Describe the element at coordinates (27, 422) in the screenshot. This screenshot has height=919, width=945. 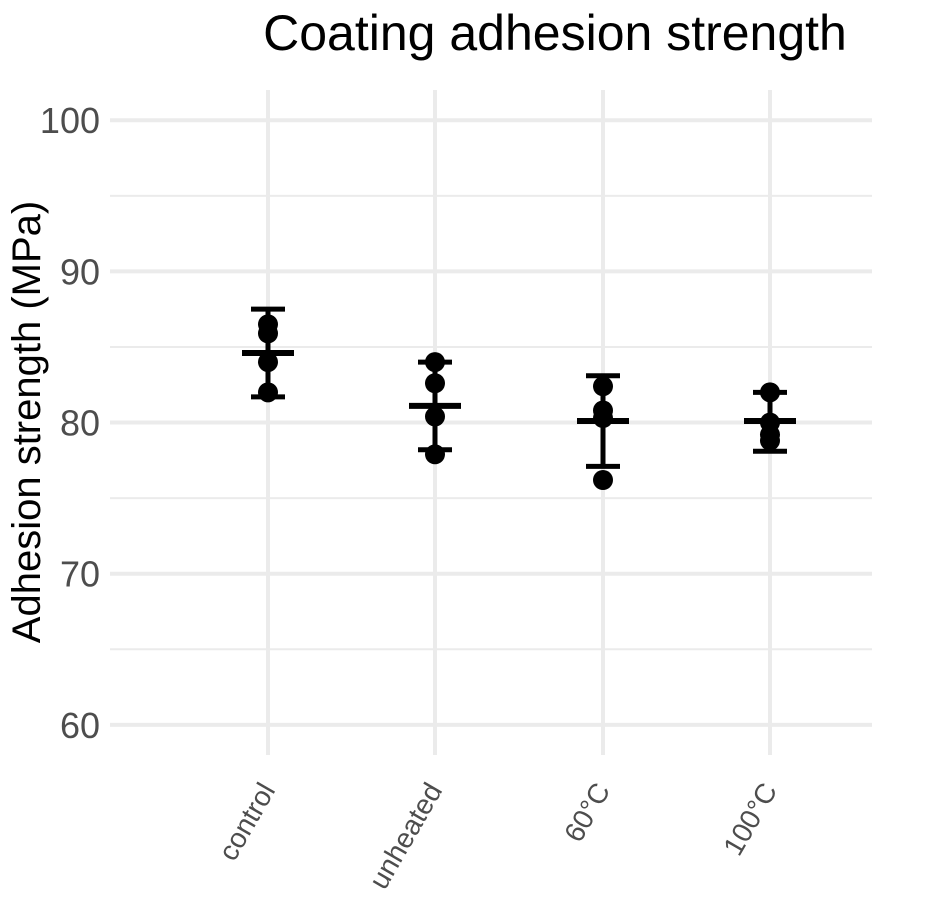
I see `y-axis-label: Adhesion strength (MPa)` at that location.